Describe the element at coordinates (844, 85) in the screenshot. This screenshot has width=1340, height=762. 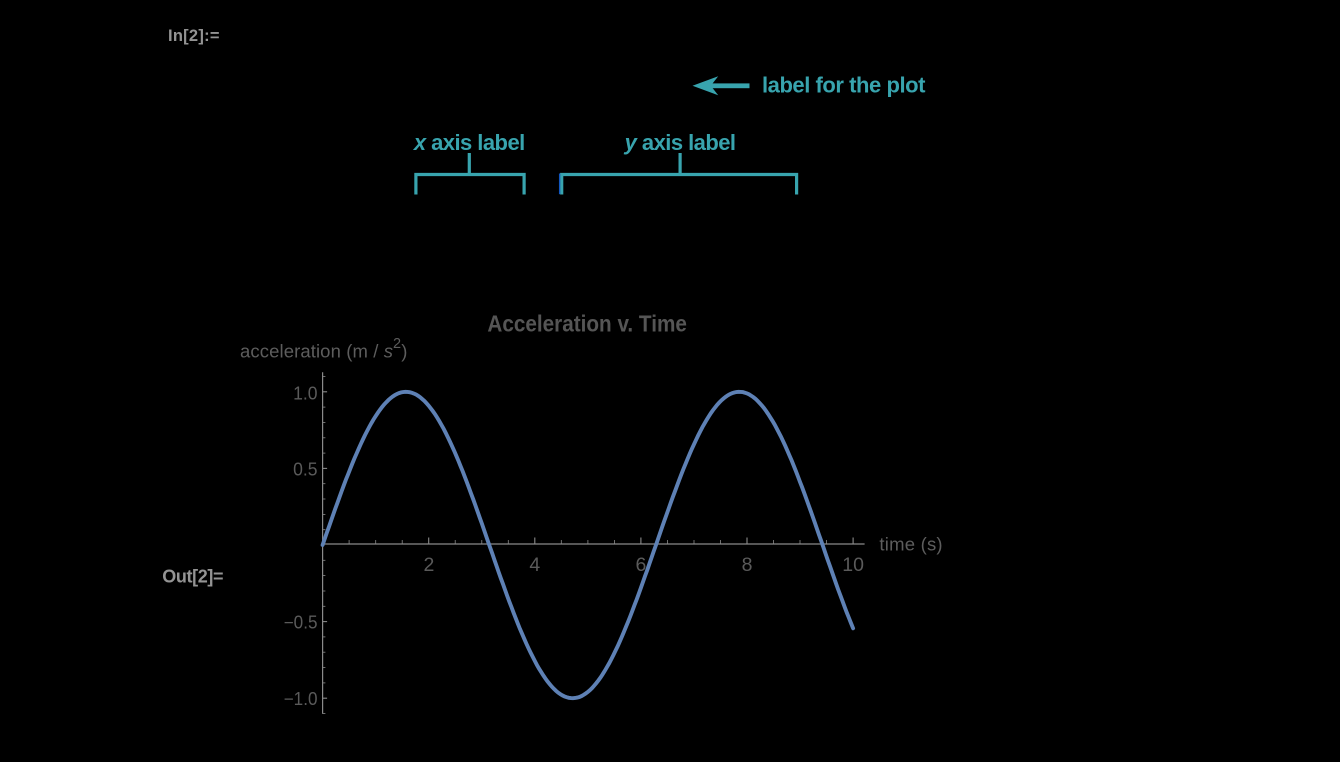
I see `svg-text: label for the plot` at that location.